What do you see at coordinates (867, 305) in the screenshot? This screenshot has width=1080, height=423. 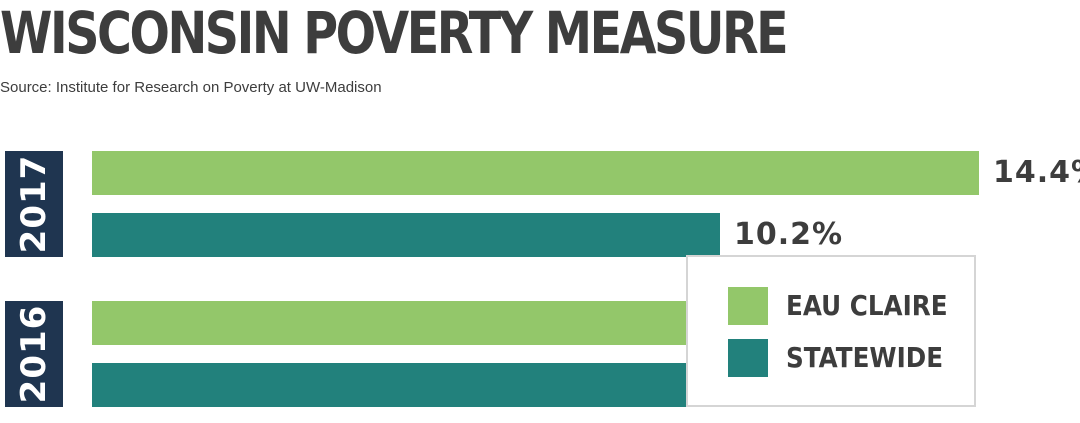 I see `legend-label-eau-claire: EAU CLAIRE` at bounding box center [867, 305].